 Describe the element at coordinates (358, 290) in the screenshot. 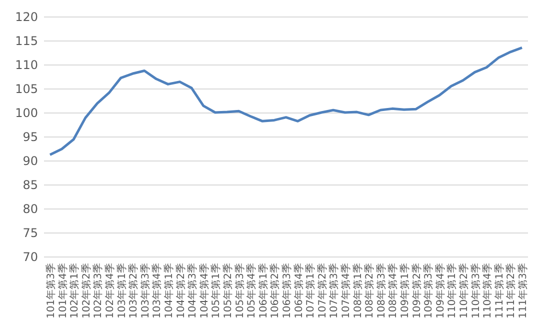

I see `x-tick-label: 108年第1季` at that location.